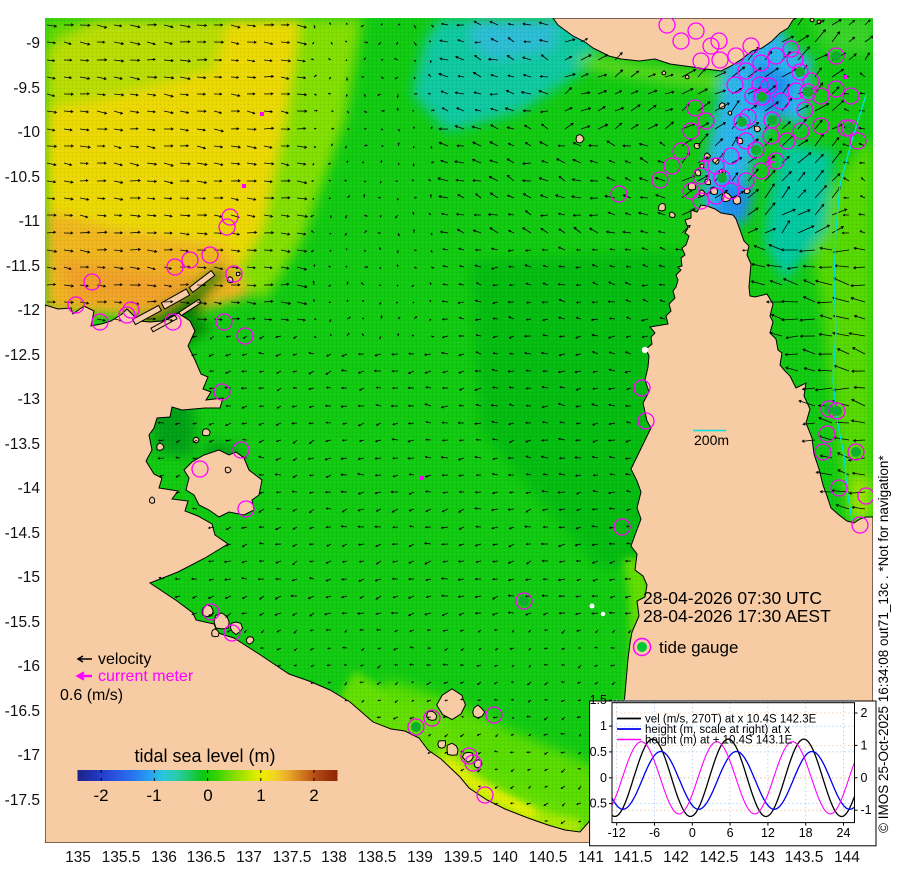  I want to click on svg-text: -16, so click(29, 666).